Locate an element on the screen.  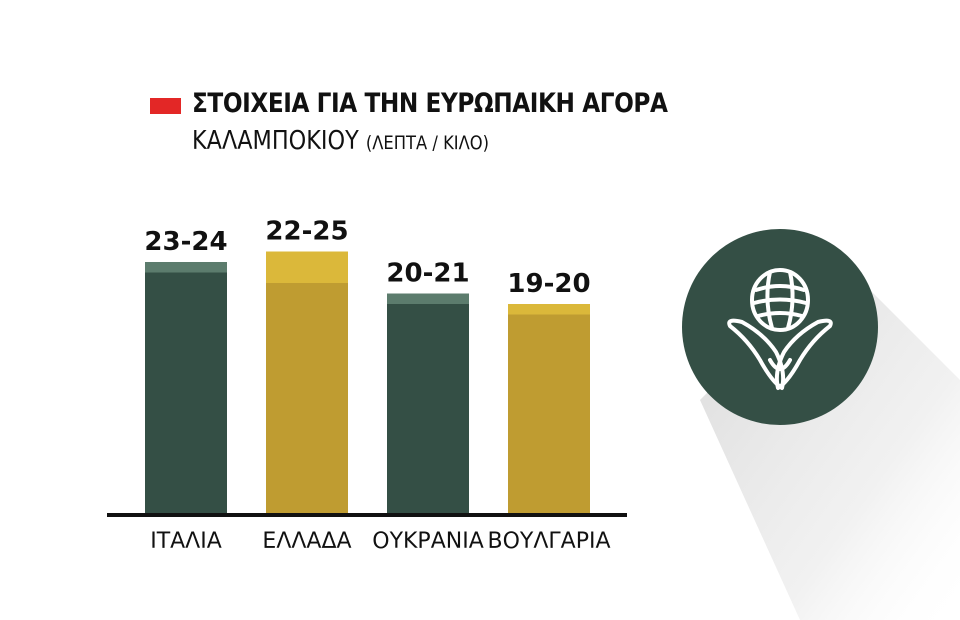
unit-label: (ΛΕΠΤΑ / ΚΙΛΟ) is located at coordinates (427, 143).